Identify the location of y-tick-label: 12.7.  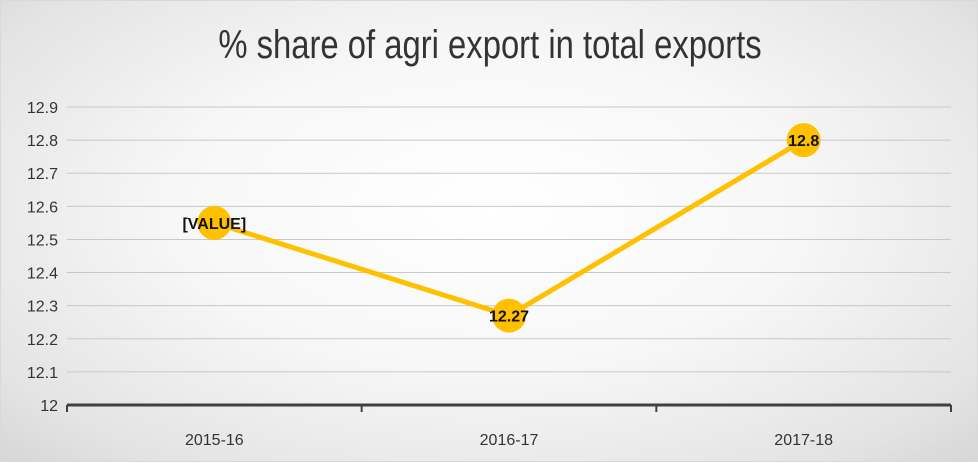
(42, 174).